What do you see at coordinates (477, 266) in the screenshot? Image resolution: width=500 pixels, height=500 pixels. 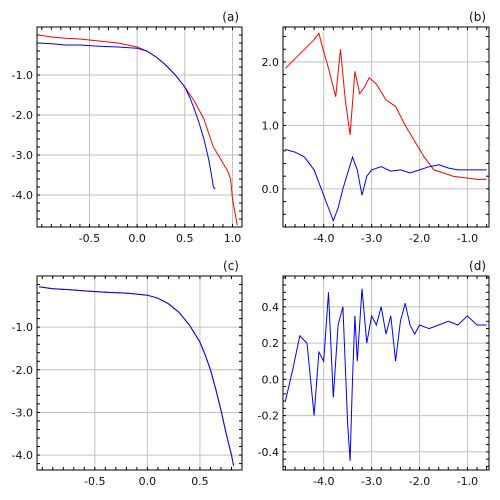 I see `panel-label: (d)` at bounding box center [477, 266].